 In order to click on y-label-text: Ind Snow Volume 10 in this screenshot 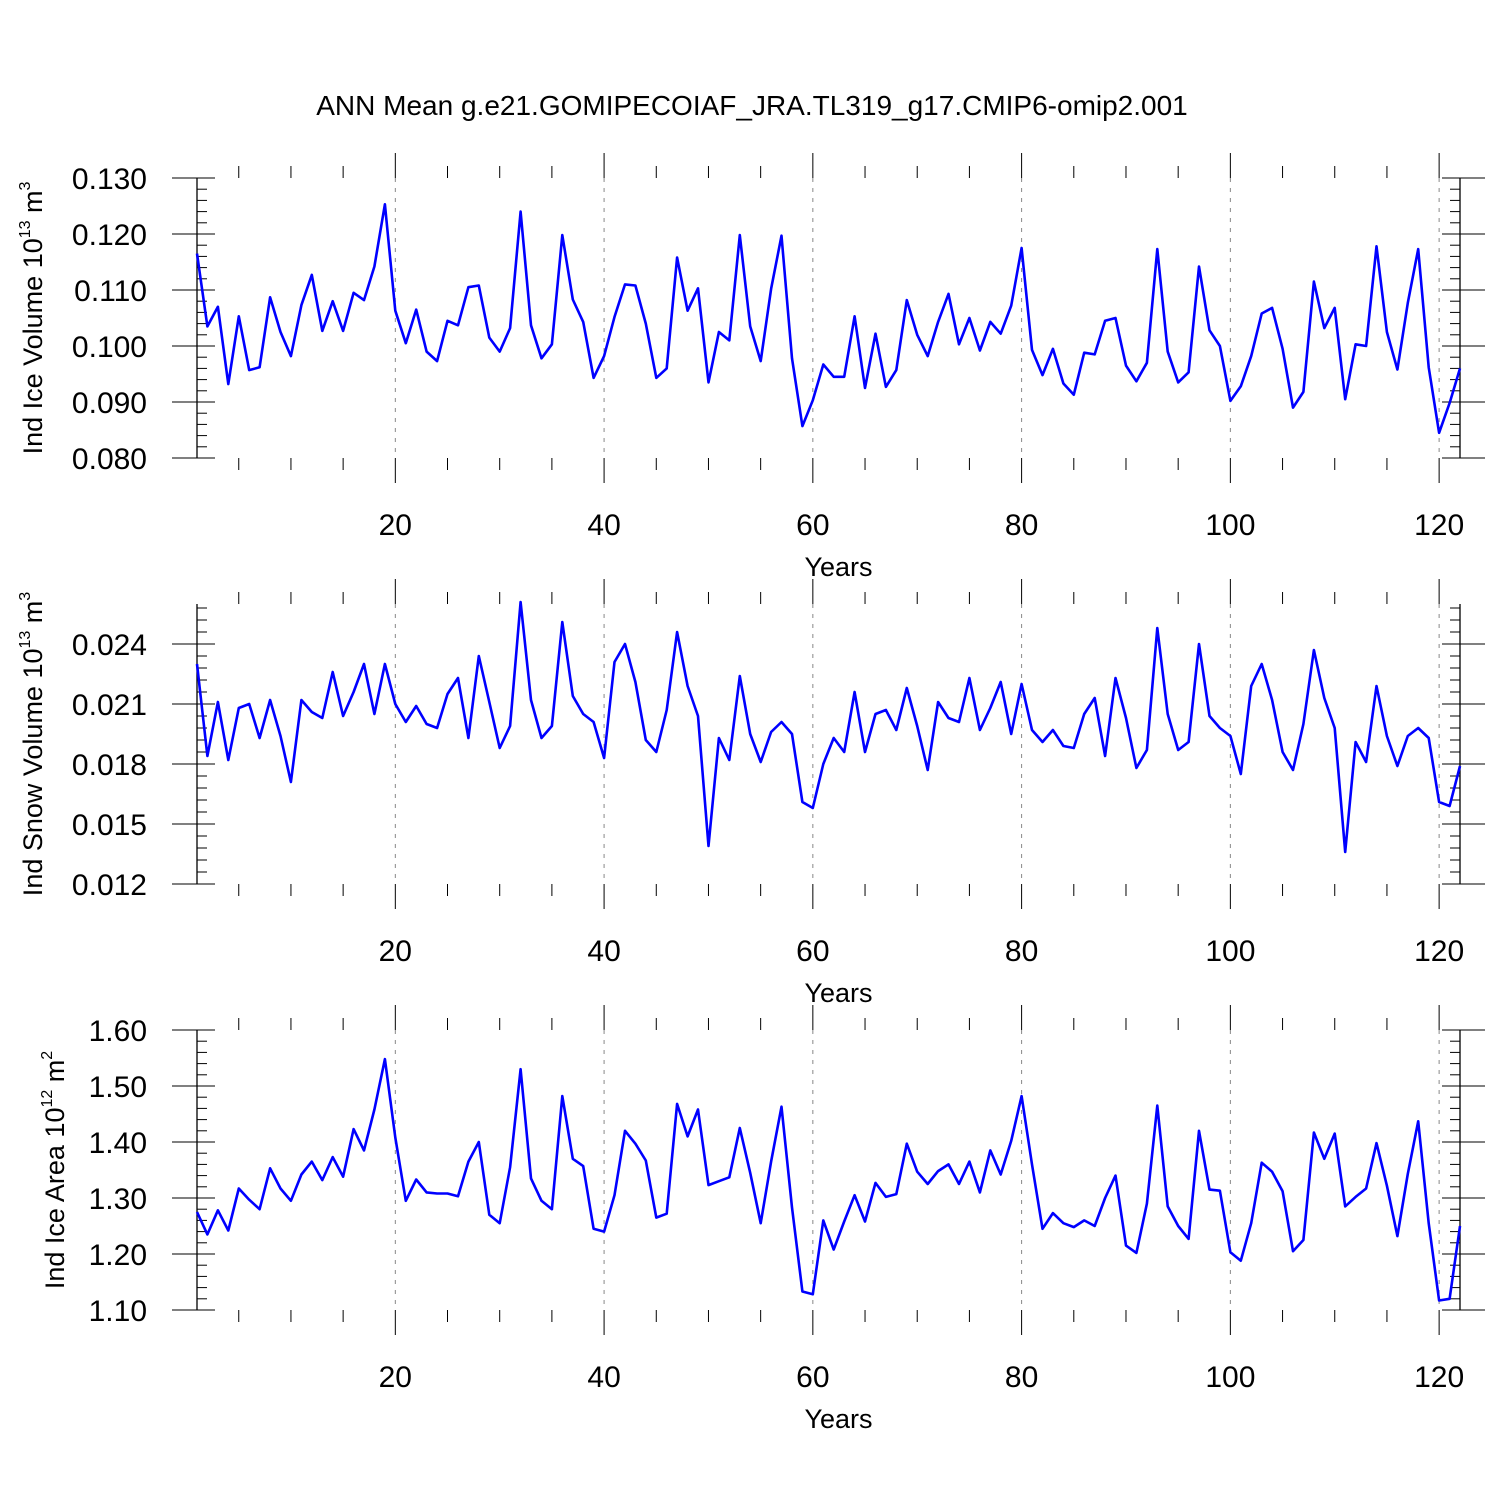, I will do `click(33, 773)`.